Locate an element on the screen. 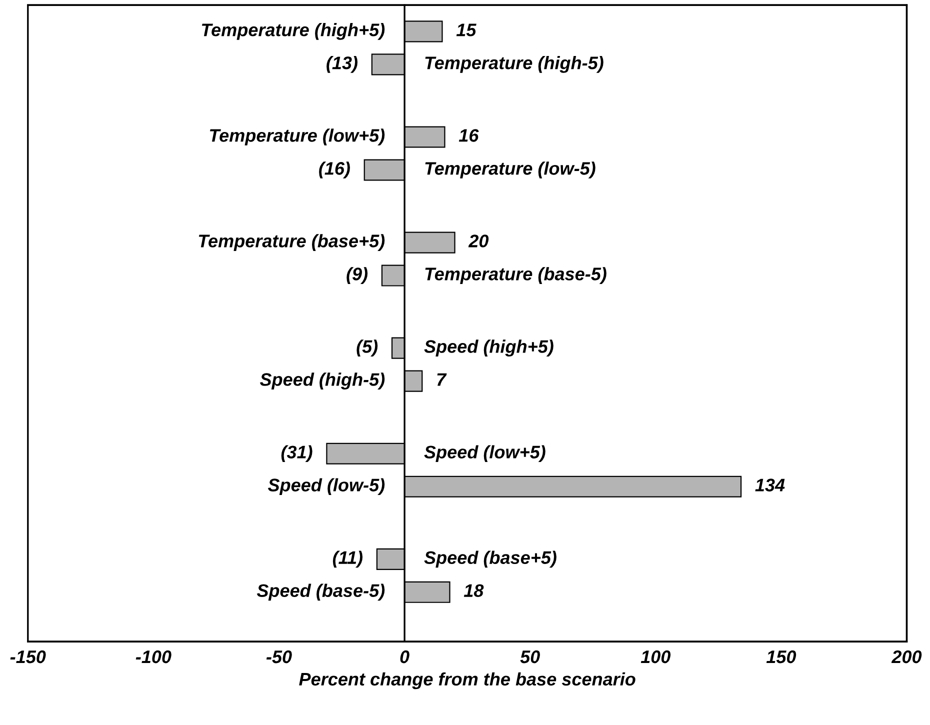 This screenshot has width=930, height=725. y-tick-label: Speed (high-5) is located at coordinates (322, 381).